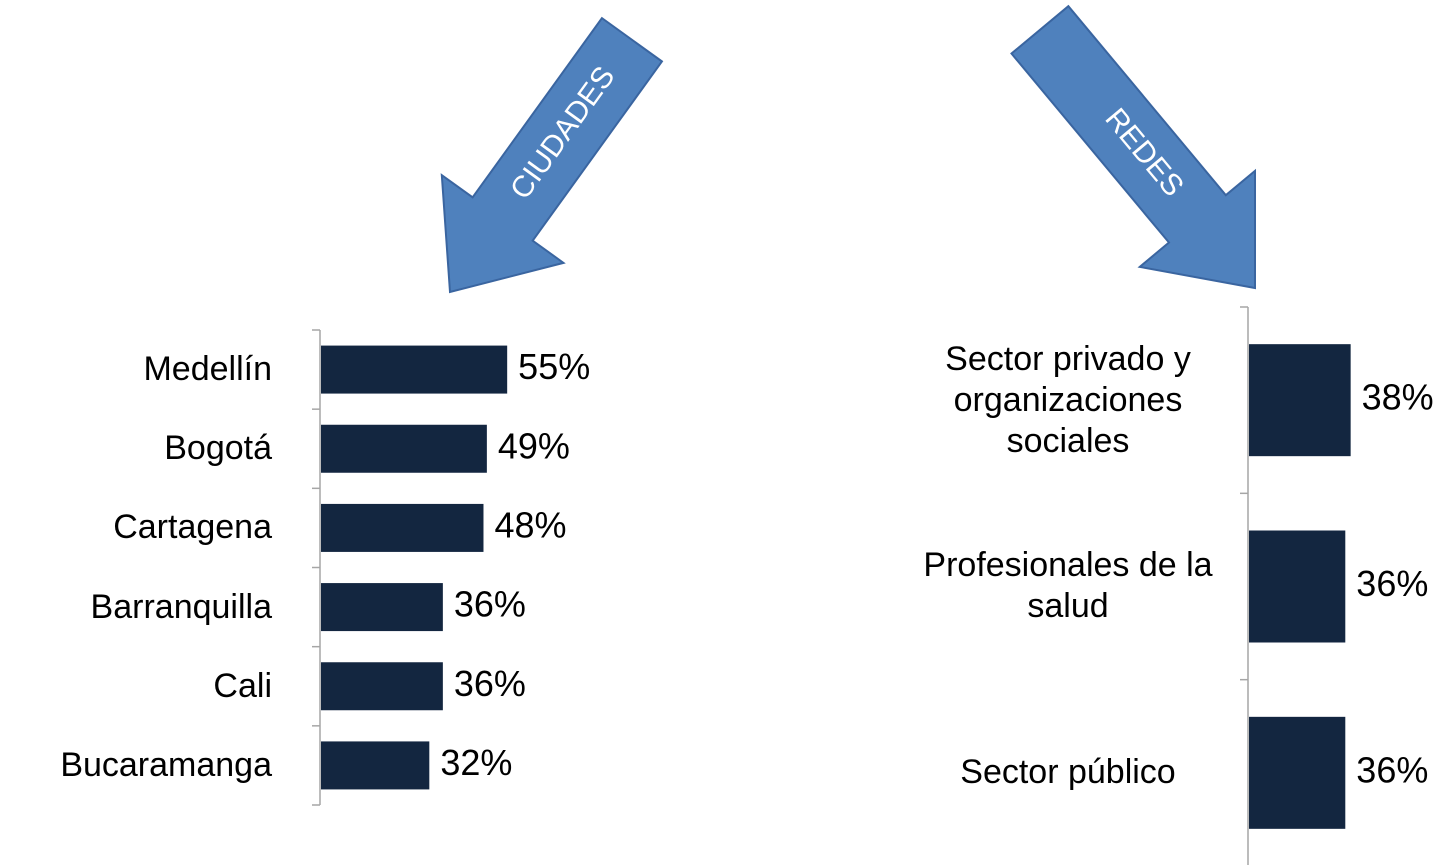  What do you see at coordinates (218, 448) in the screenshot?
I see `category-label: Bogotá` at bounding box center [218, 448].